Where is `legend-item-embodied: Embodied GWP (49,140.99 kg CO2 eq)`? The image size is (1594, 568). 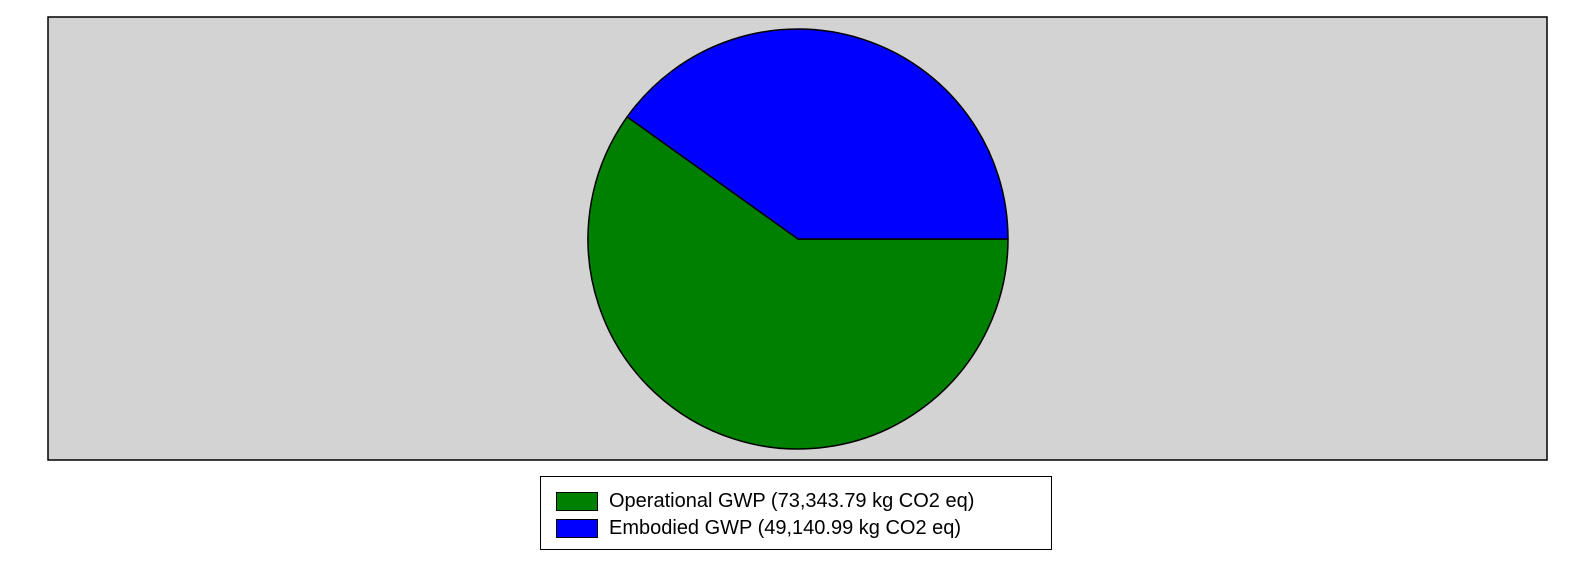
legend-item-embodied: Embodied GWP (49,140.99 kg CO2 eq) is located at coordinates (758, 528).